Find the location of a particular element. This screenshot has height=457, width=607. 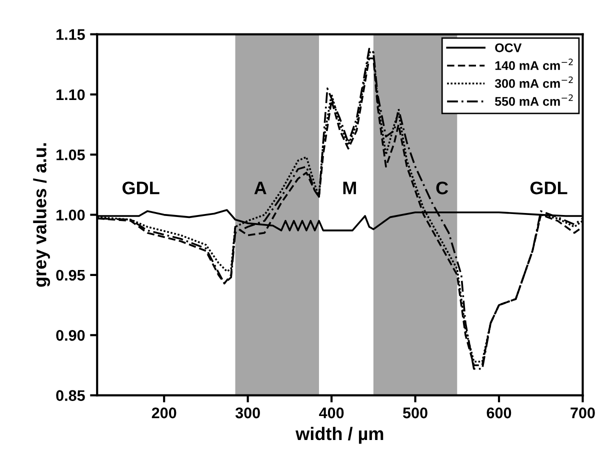

annotation: M is located at coordinates (349, 188).